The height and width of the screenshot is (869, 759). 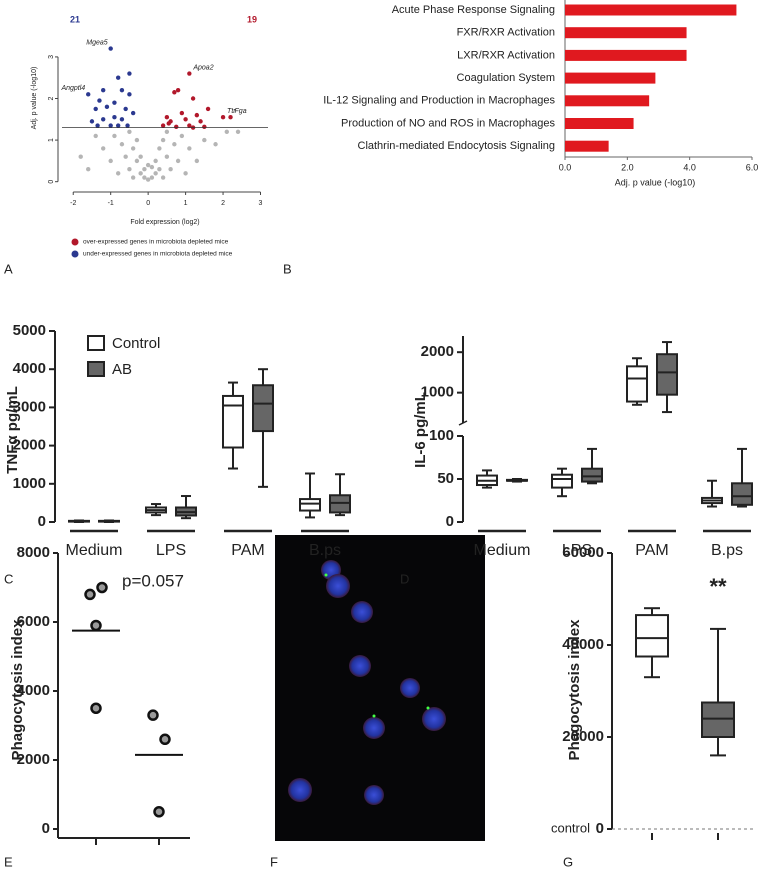 I want to click on category-label: Production of NO and ROS in Macrophages, so click(x=448, y=123).